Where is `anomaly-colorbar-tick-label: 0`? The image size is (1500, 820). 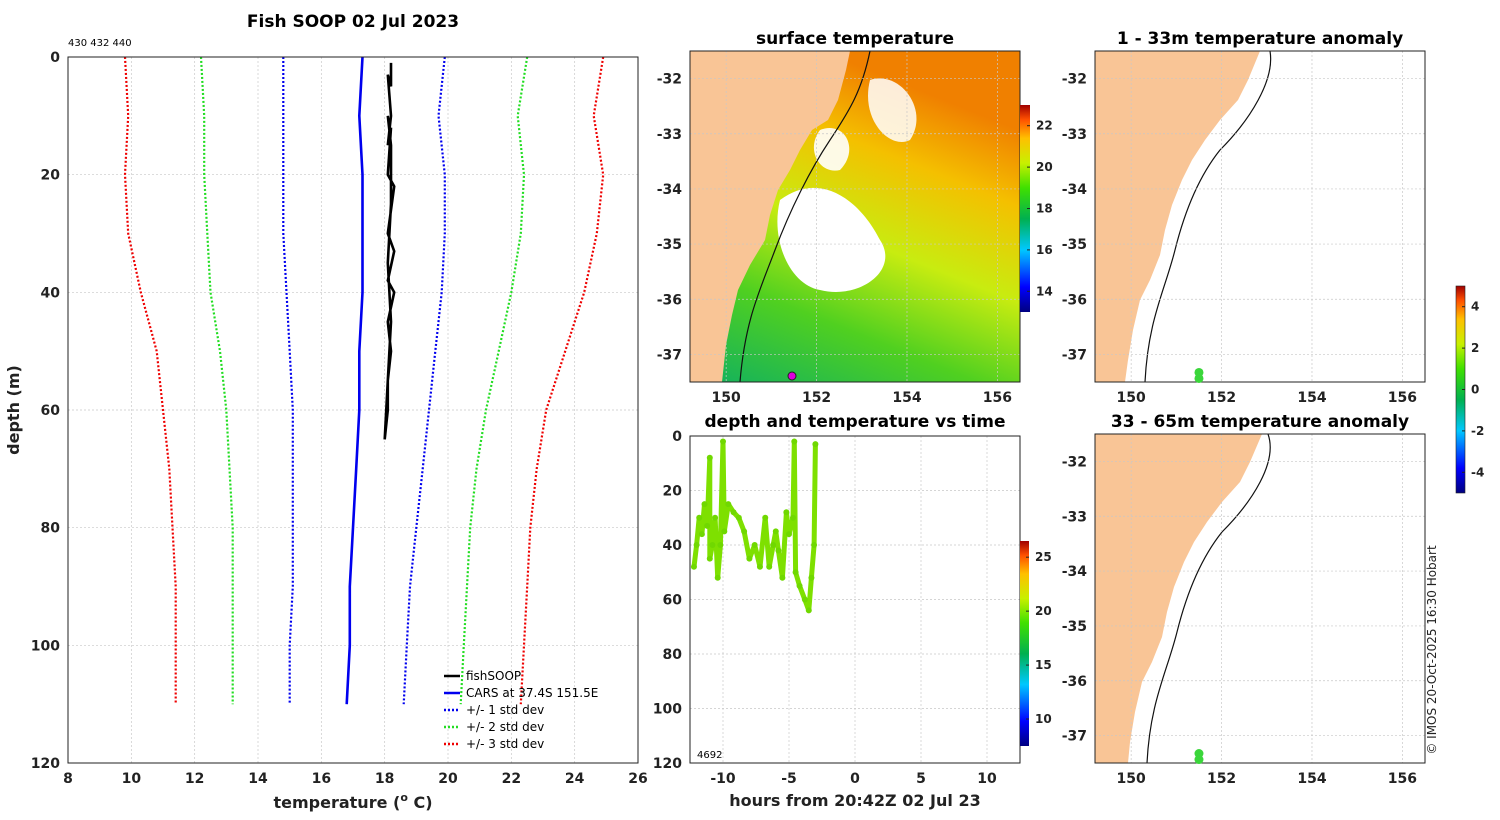 anomaly-colorbar-tick-label: 0 is located at coordinates (1475, 390).